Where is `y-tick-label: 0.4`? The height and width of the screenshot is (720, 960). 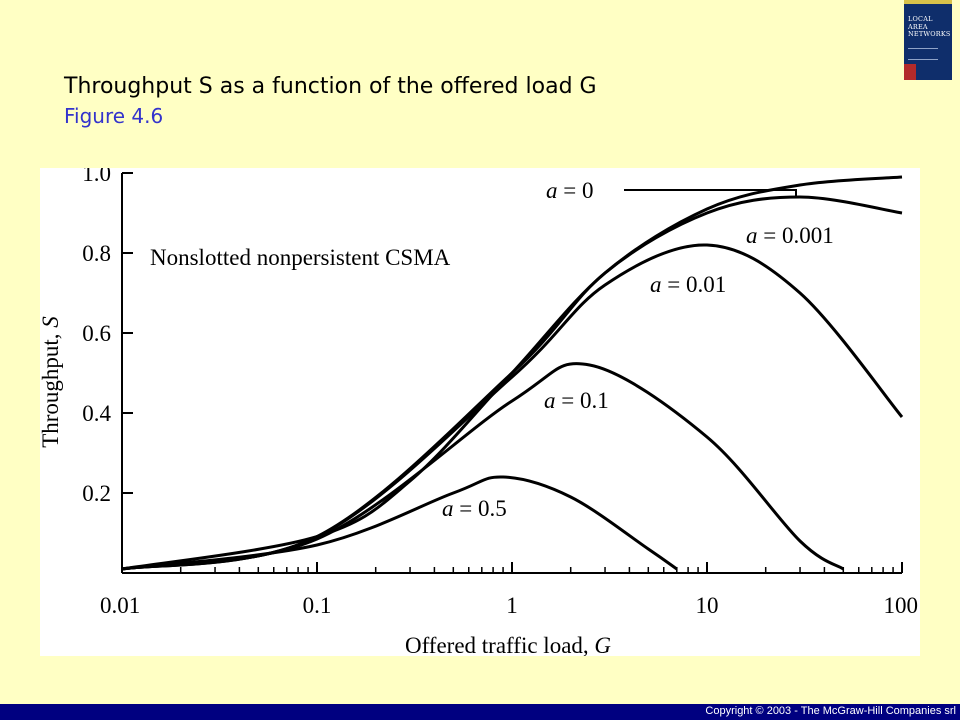
y-tick-label: 0.4 is located at coordinates (96, 413).